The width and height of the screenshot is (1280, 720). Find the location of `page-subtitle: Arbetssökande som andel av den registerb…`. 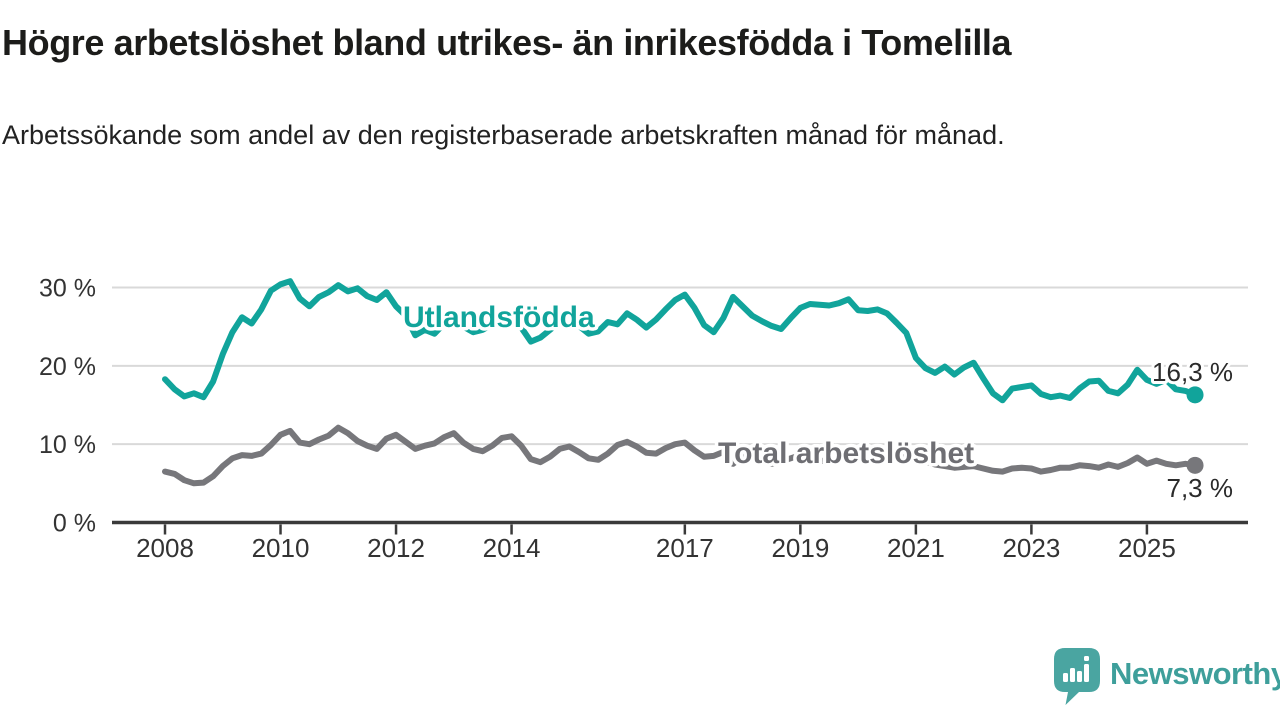

page-subtitle: Arbetssökande som andel av den registerb… is located at coordinates (503, 135).